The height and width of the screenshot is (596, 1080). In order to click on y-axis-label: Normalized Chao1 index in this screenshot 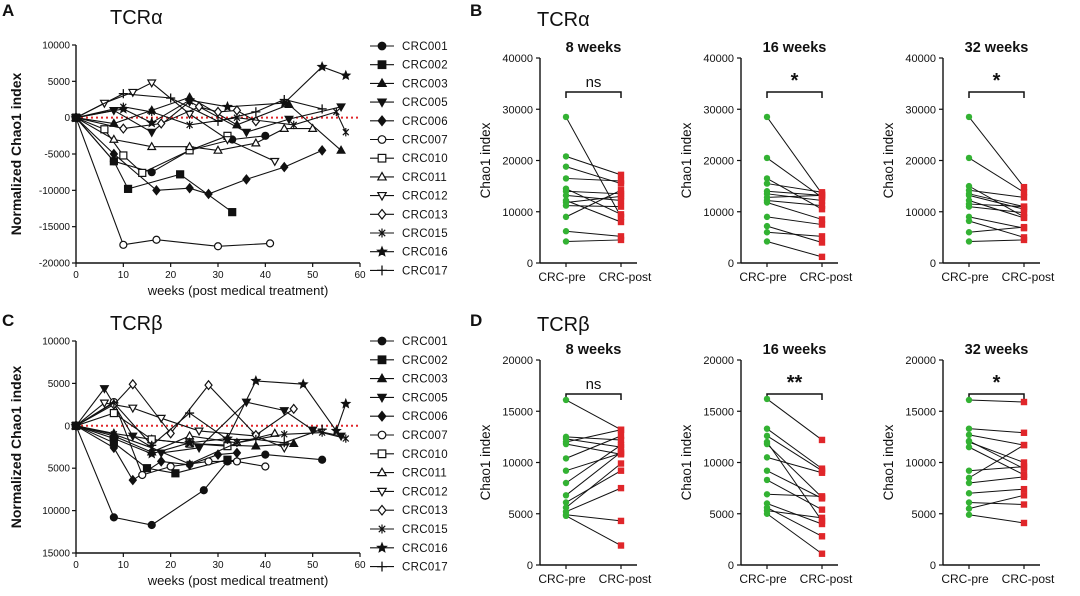, I will do `click(16, 446)`.